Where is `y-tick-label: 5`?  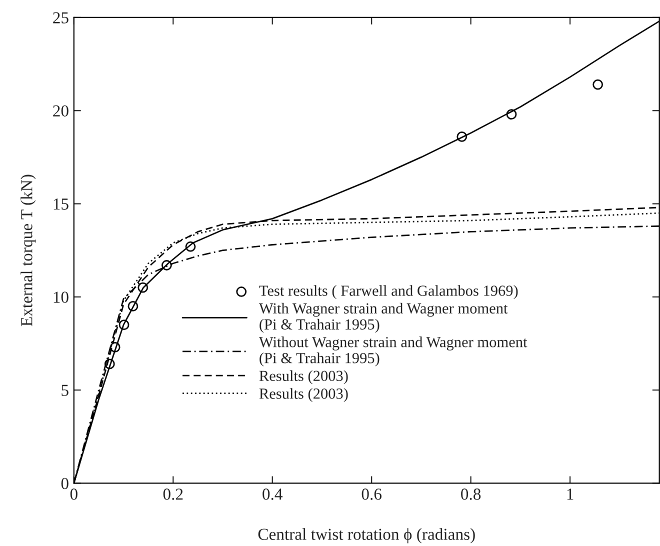 y-tick-label: 5 is located at coordinates (65, 390).